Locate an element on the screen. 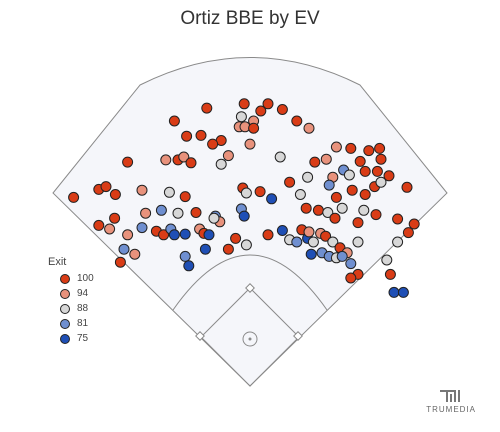 Image resolution: width=500 pixels, height=432 pixels. first-base is located at coordinates (298, 336).